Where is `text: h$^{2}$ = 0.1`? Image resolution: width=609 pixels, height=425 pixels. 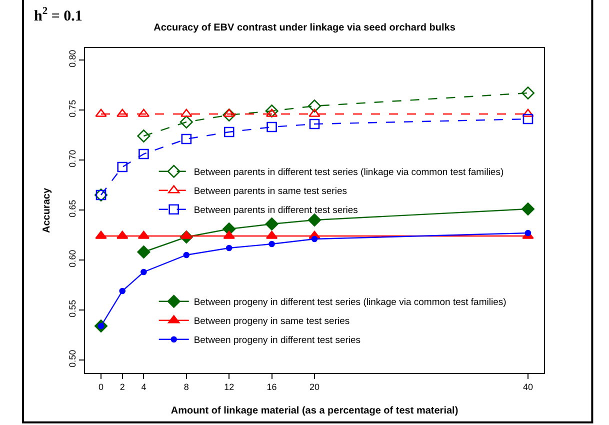 text: h$^{2}$ = 0.1 is located at coordinates (58, 15).